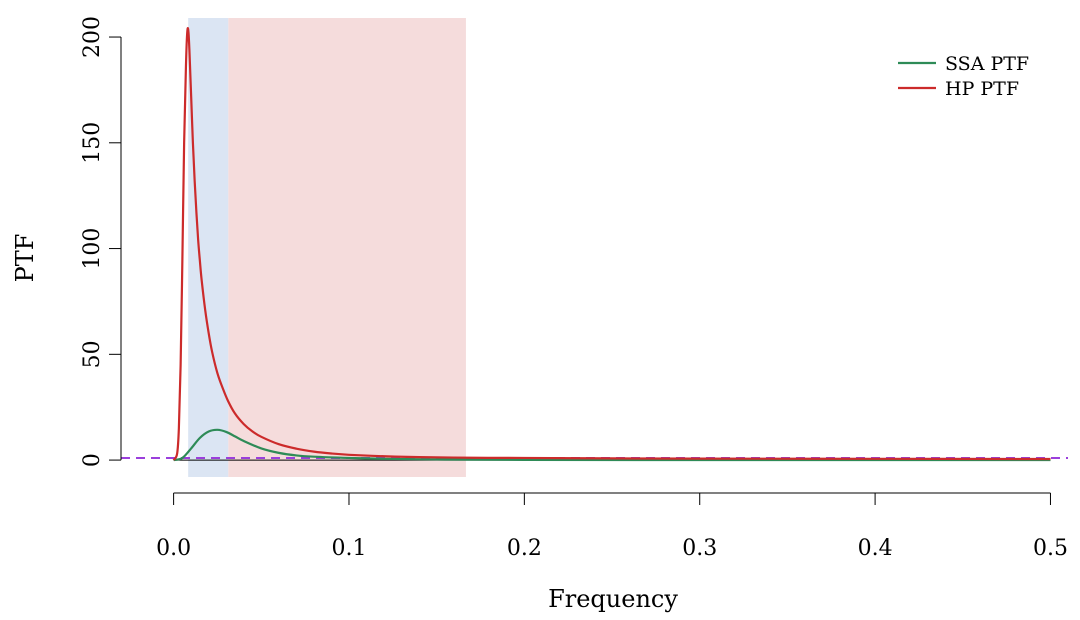  Describe the element at coordinates (25, 258) in the screenshot. I see `y-axis-title: PTF` at that location.